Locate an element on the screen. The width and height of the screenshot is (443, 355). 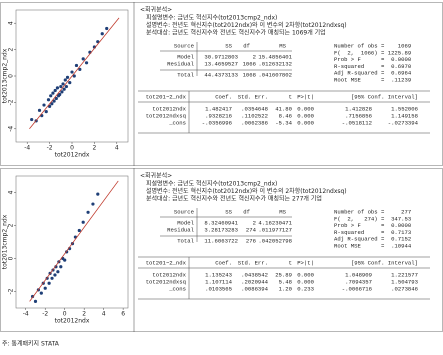
anova-cell: 4.16230471 is located at coordinates (275, 222).